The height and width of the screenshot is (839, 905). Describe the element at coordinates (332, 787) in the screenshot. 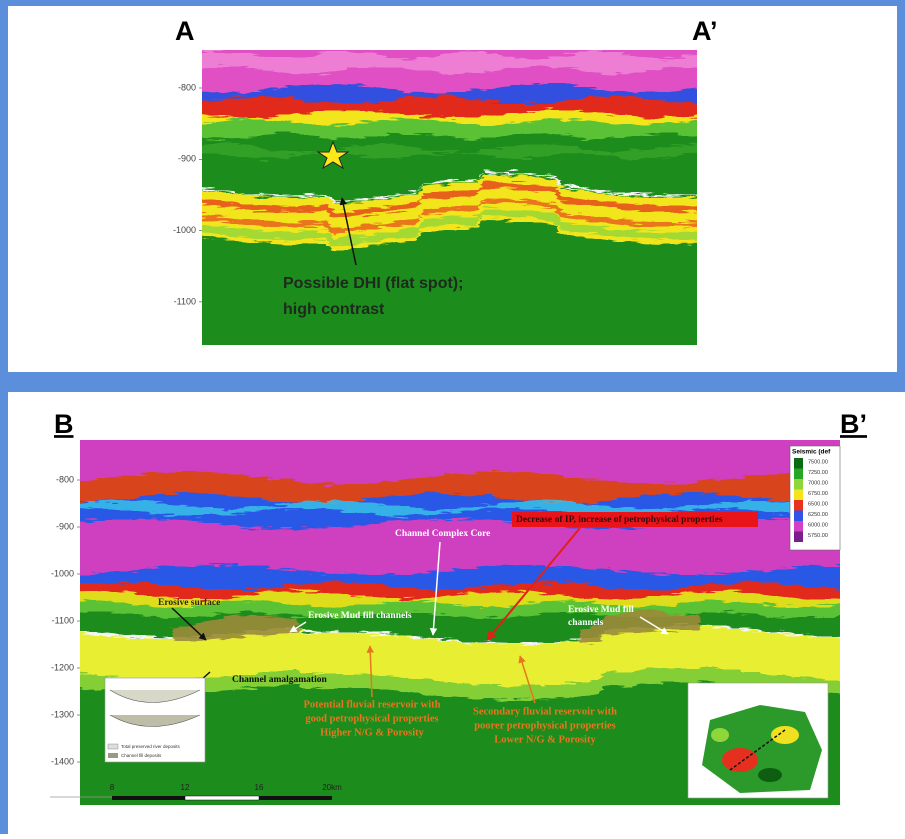

I see `scale-label: 20km` at that location.